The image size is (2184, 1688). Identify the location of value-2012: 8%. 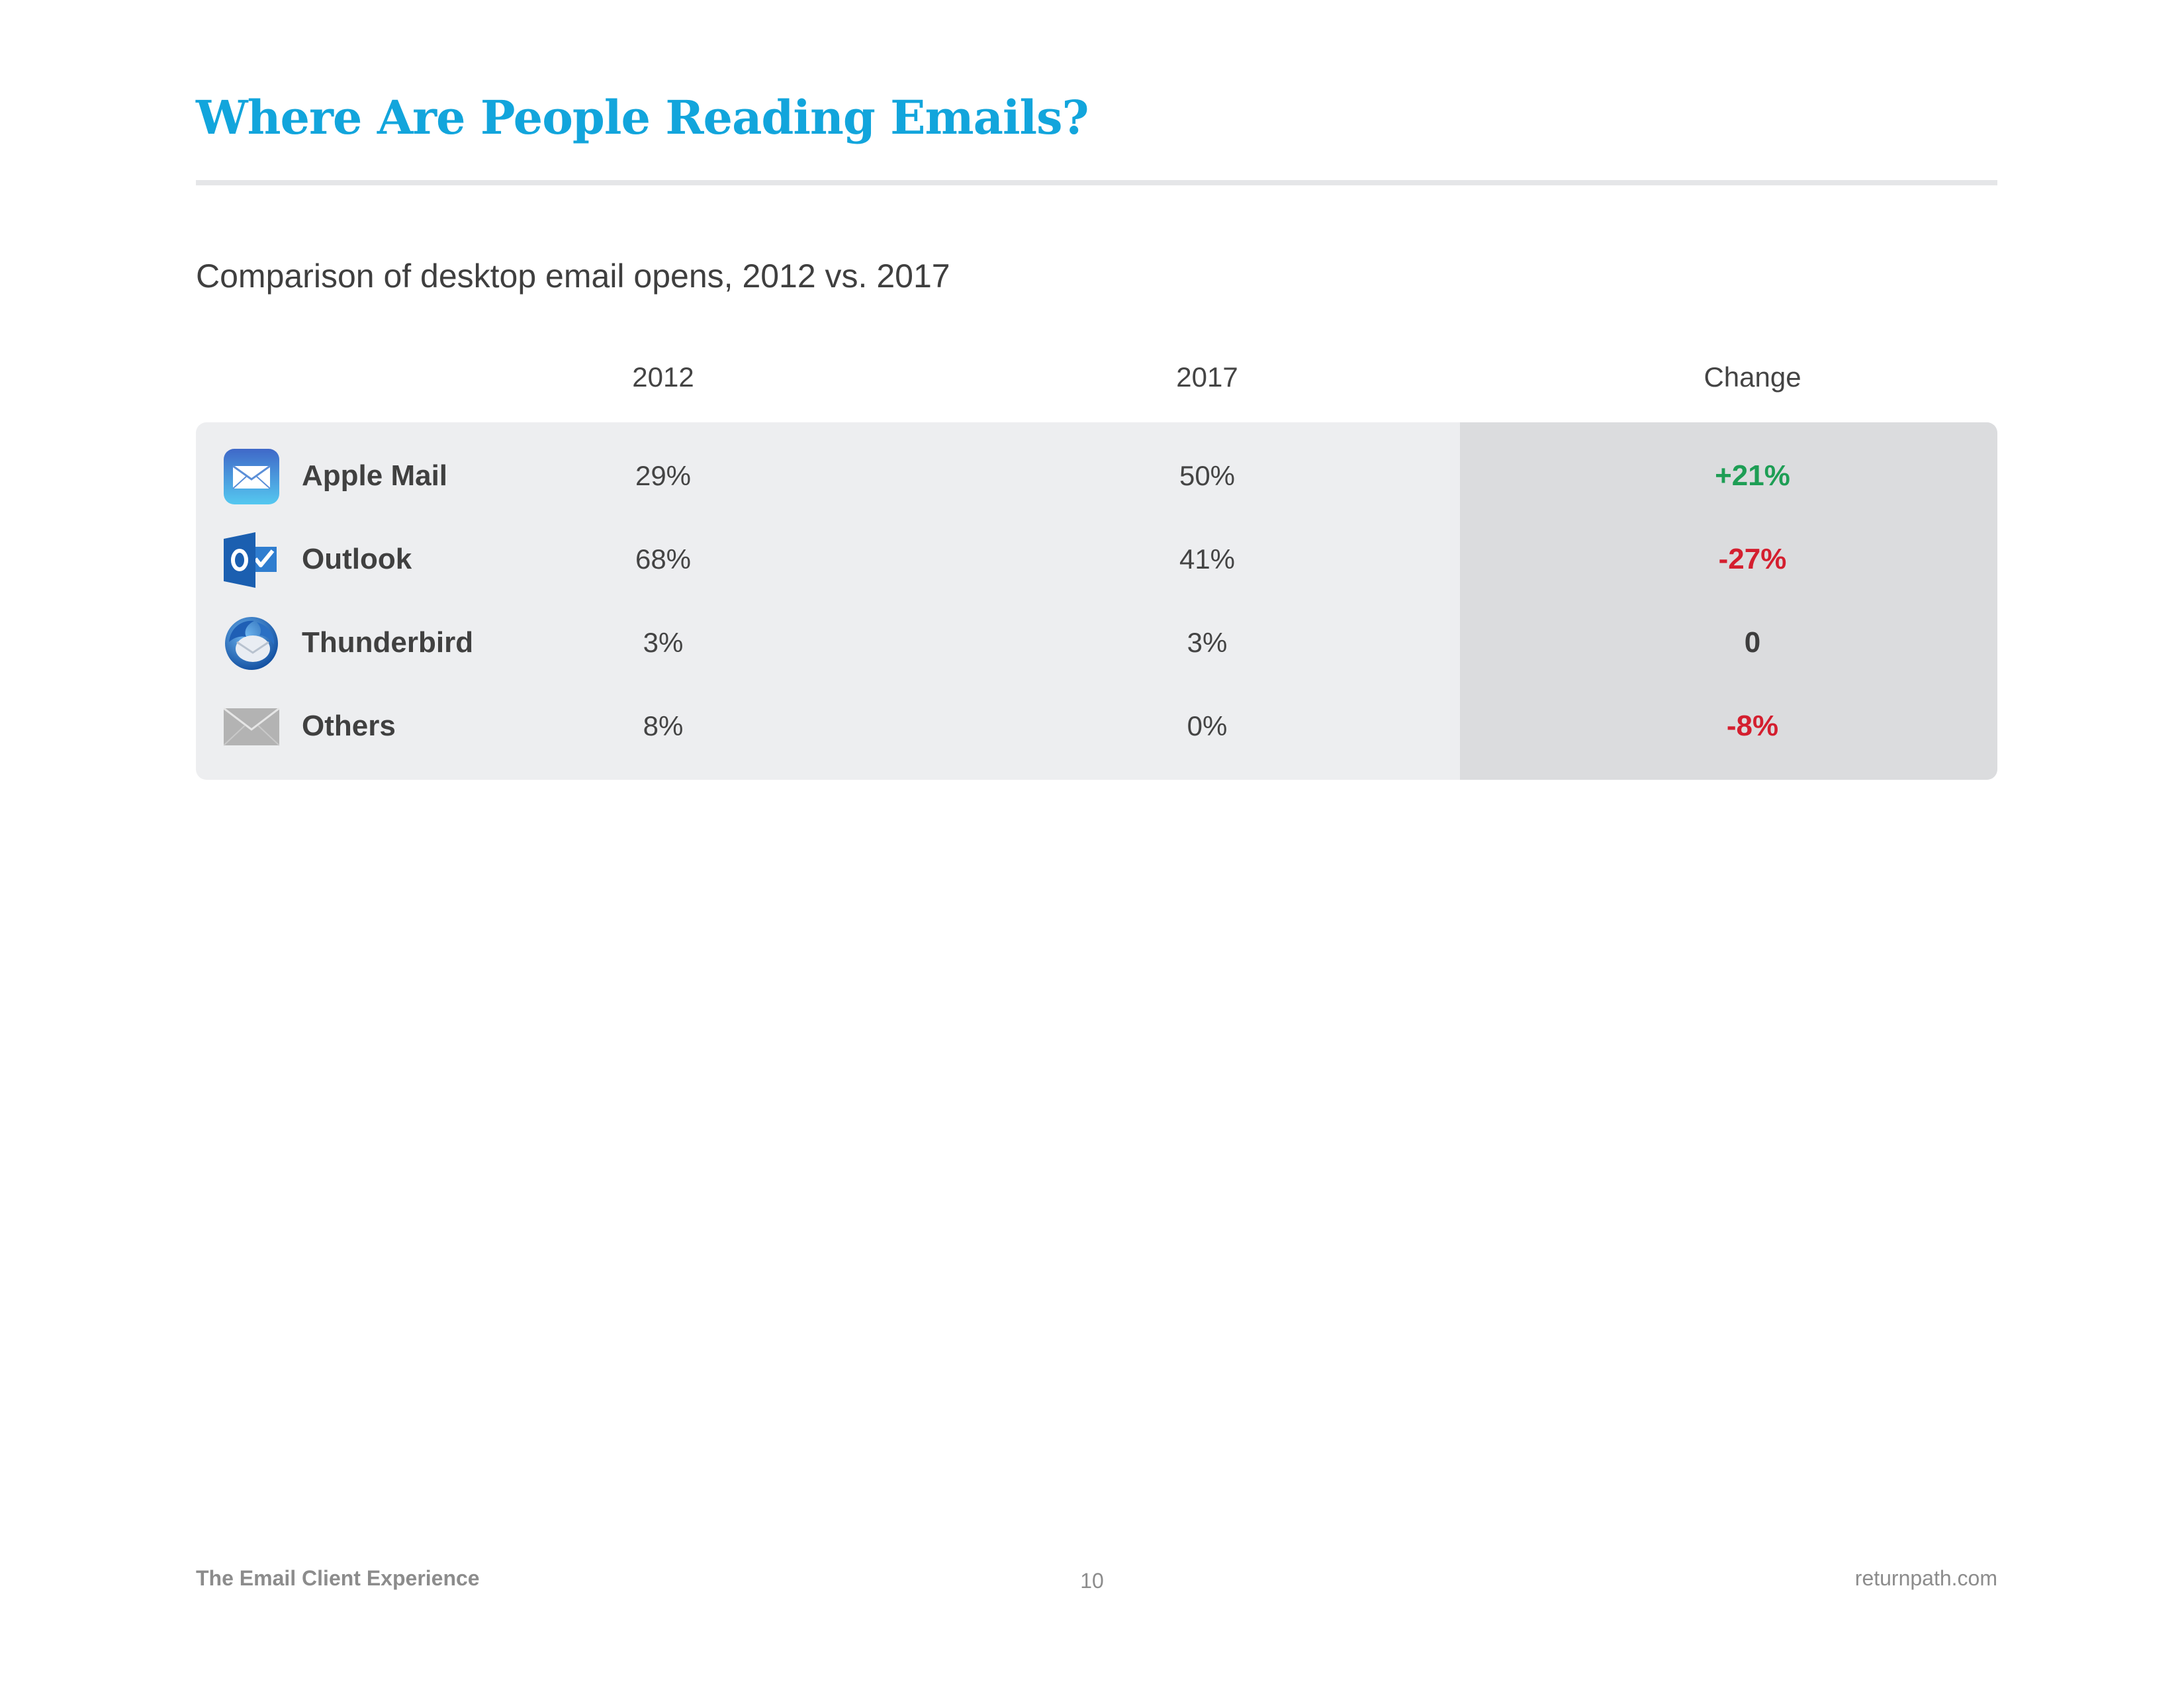
(663, 725).